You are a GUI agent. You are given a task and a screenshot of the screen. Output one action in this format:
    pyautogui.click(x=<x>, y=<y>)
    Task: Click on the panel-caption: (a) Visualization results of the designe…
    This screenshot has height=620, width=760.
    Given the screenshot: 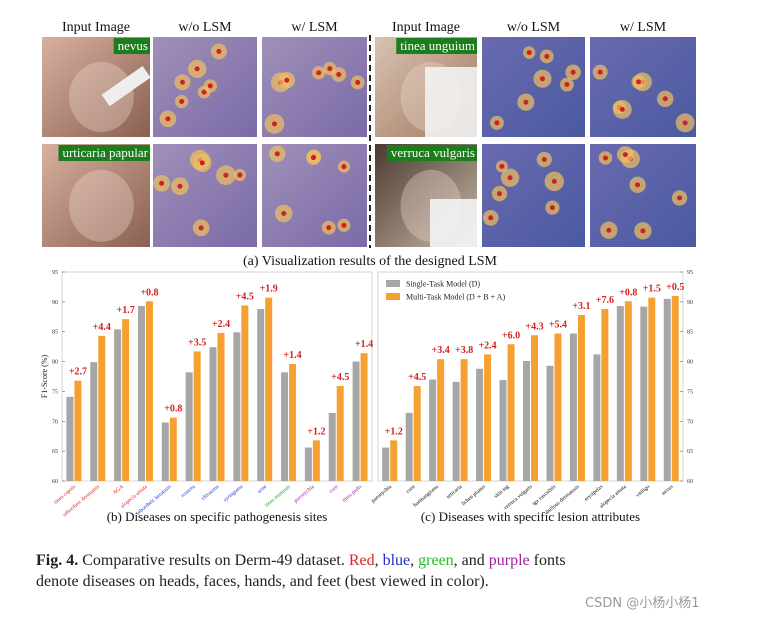 What is the action you would take?
    pyautogui.click(x=370, y=261)
    